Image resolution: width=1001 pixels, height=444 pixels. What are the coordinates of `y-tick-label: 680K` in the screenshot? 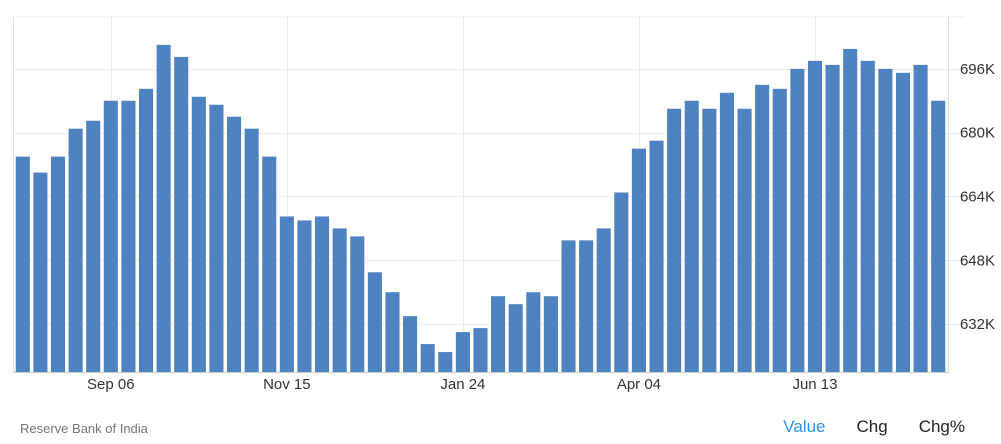 It's located at (977, 133).